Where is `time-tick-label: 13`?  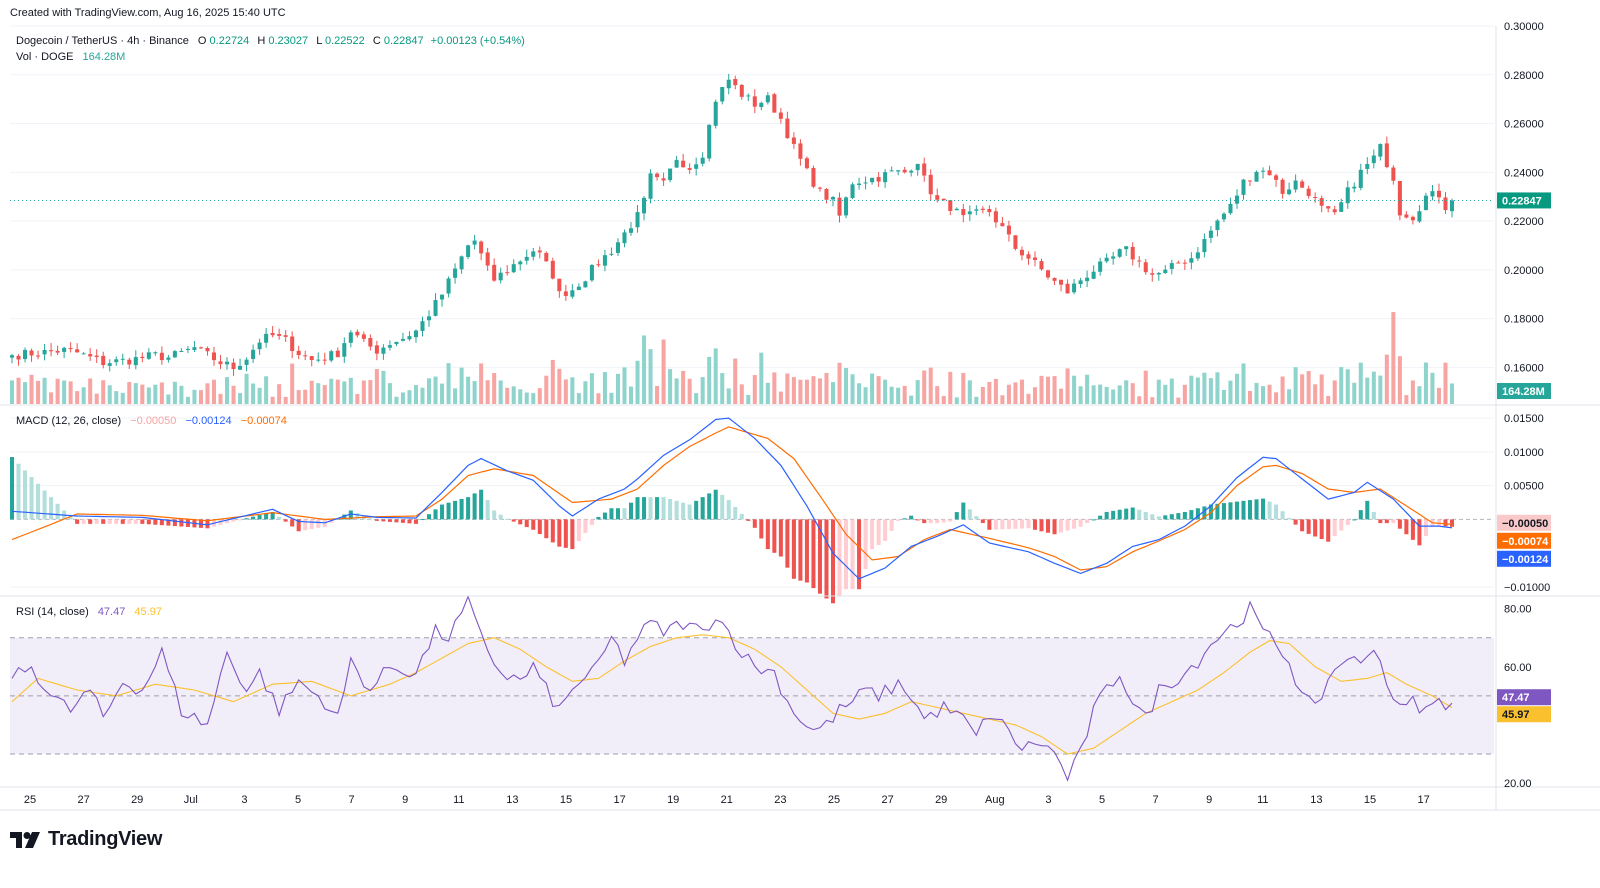
time-tick-label: 13 is located at coordinates (1316, 800).